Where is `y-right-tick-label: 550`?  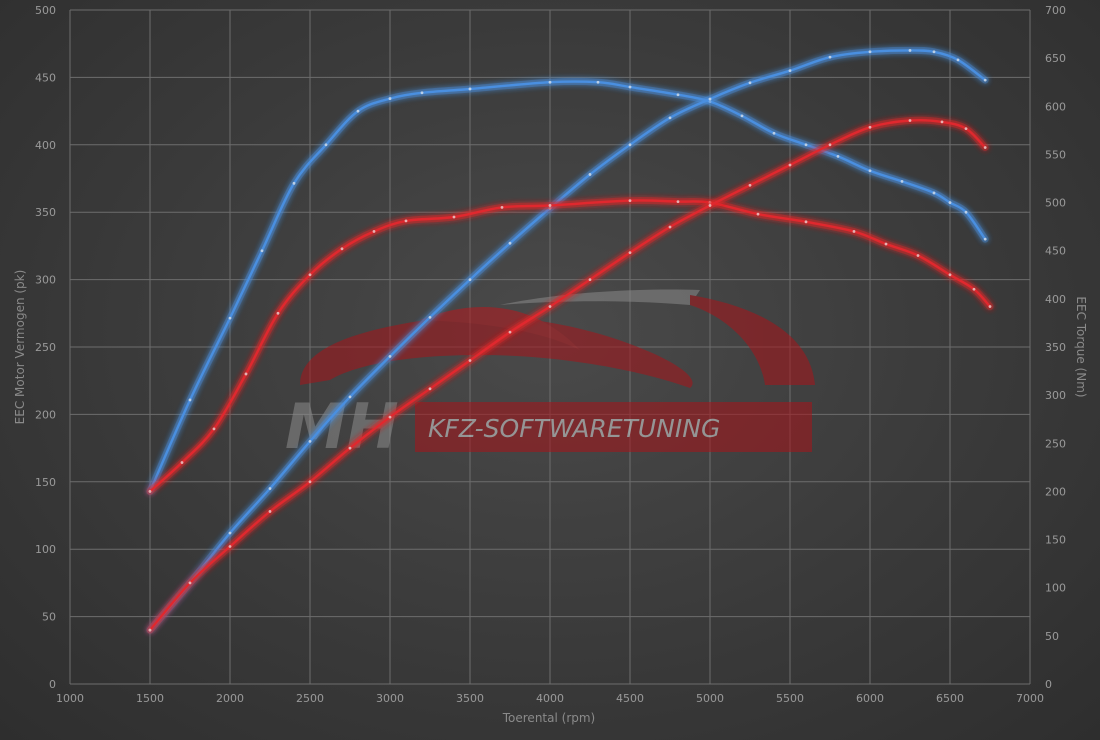 y-right-tick-label: 550 is located at coordinates (1055, 154).